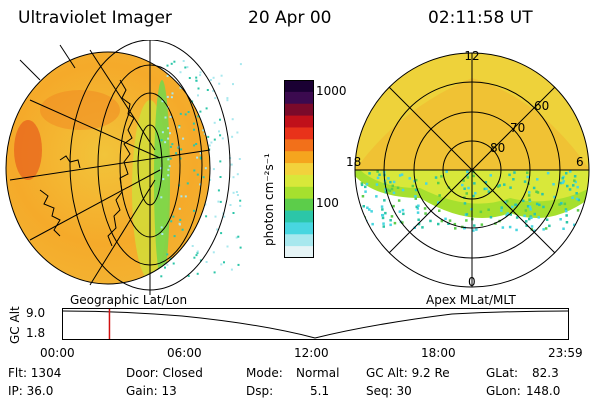 The width and height of the screenshot is (600, 400). What do you see at coordinates (264, 373) in the screenshot?
I see `mode-label: Mode:` at bounding box center [264, 373].